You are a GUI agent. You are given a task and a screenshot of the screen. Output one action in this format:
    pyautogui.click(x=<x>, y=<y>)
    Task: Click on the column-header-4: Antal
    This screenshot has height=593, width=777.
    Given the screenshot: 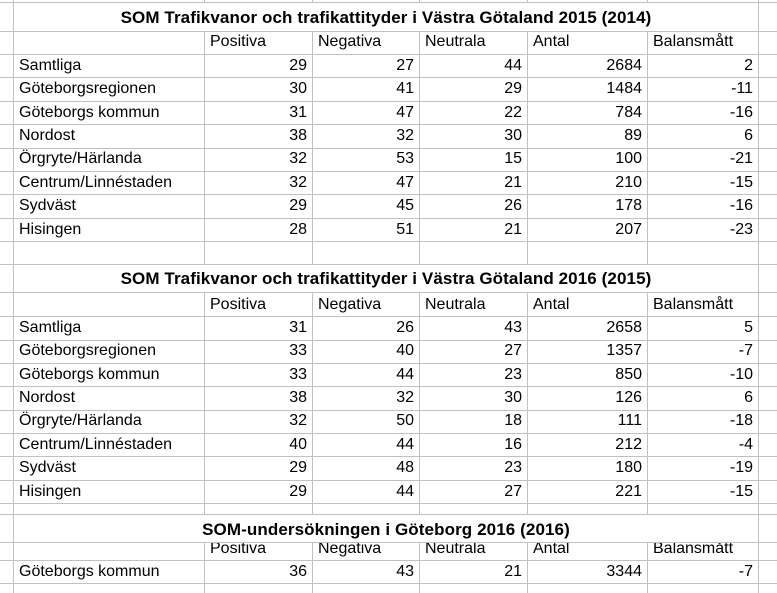 What is the action you would take?
    pyautogui.click(x=588, y=552)
    